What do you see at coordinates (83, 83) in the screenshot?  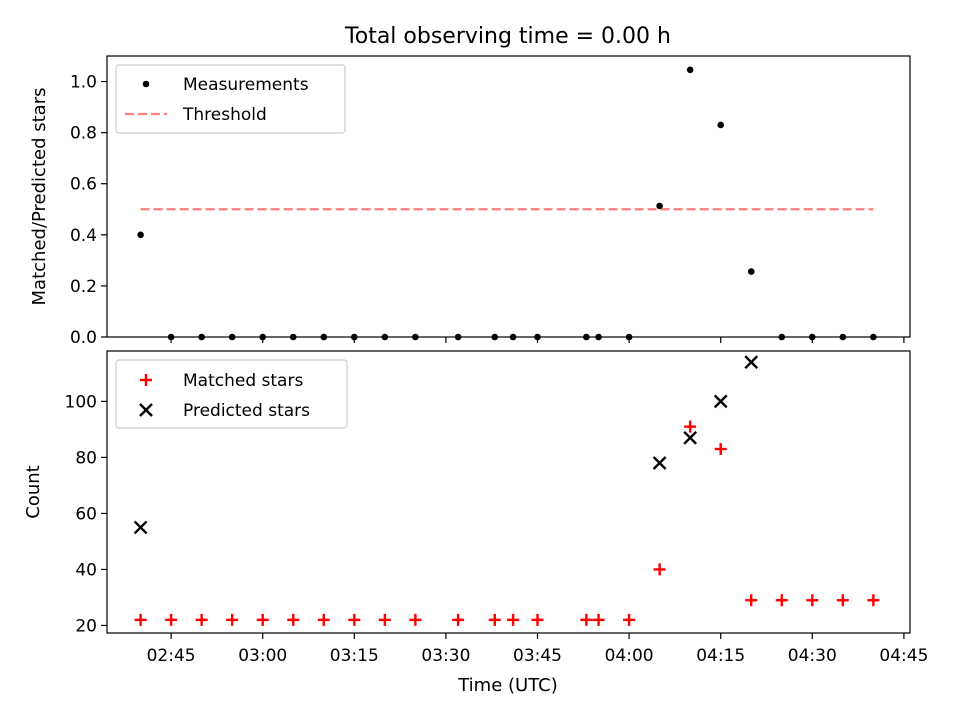 I see `top-y-tick-label: 1.0` at bounding box center [83, 83].